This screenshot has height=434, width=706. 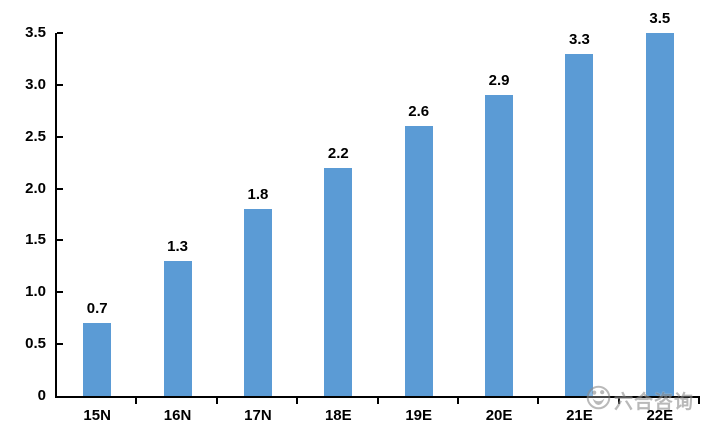 I want to click on bar-value-label: 3.5, so click(x=660, y=18).